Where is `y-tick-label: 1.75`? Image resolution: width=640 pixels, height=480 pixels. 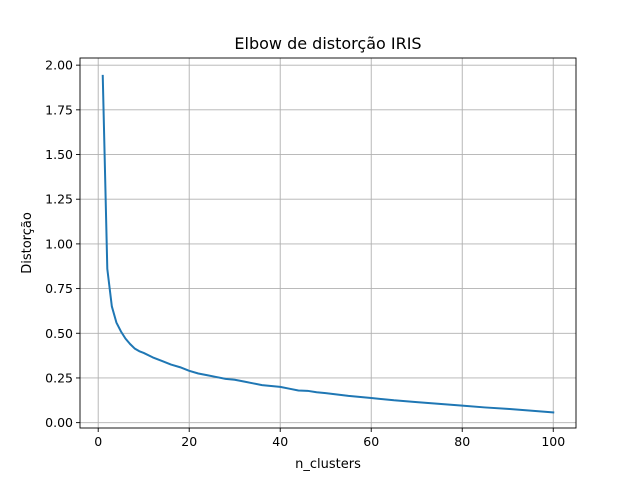 y-tick-label: 1.75 is located at coordinates (59, 109).